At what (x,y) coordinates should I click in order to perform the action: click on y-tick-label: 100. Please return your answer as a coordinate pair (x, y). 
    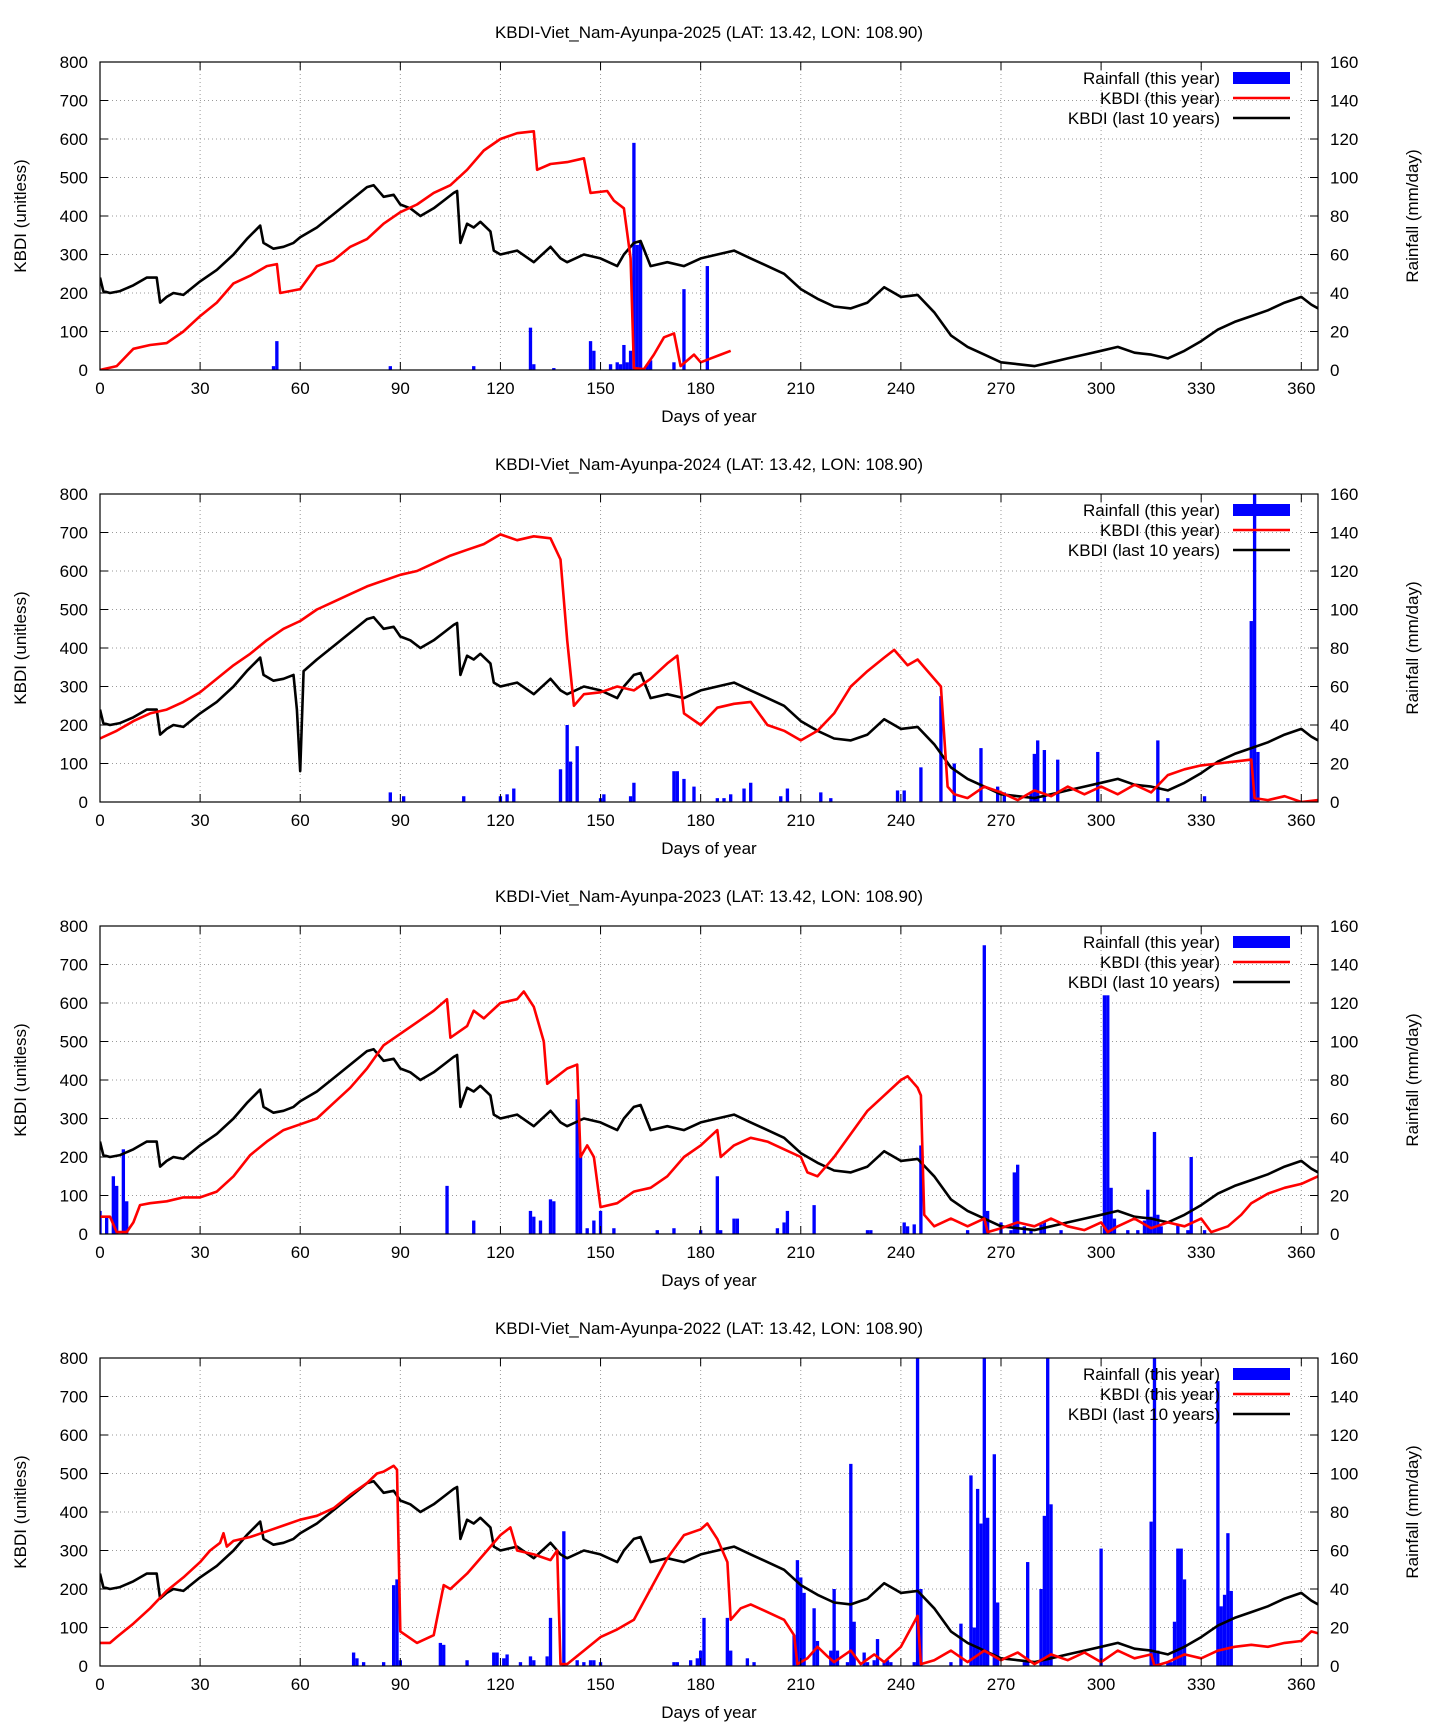
    Looking at the image, I should click on (74, 1628).